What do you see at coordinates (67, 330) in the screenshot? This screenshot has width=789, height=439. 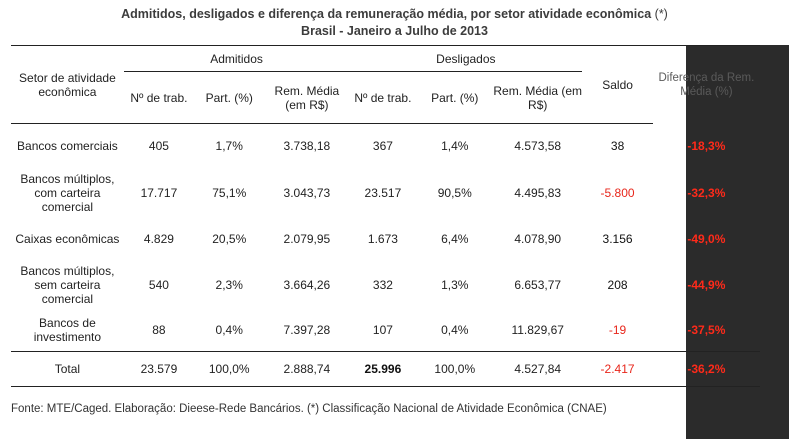 I see `cell-sector: Bancos de investimento` at bounding box center [67, 330].